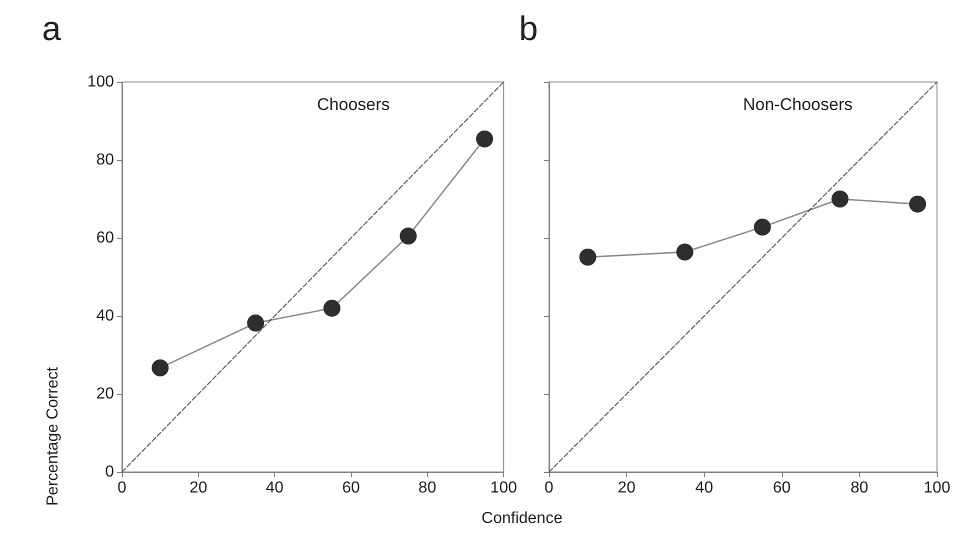 This screenshot has height=535, width=954. I want to click on x-axis-title: Confidence, so click(522, 519).